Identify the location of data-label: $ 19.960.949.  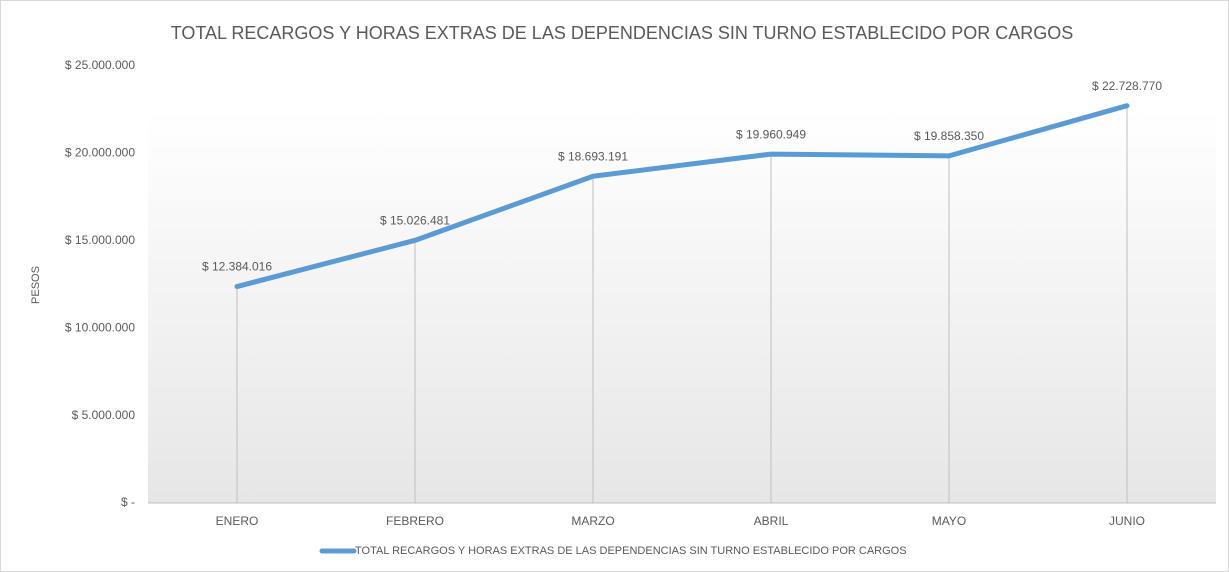
(771, 134).